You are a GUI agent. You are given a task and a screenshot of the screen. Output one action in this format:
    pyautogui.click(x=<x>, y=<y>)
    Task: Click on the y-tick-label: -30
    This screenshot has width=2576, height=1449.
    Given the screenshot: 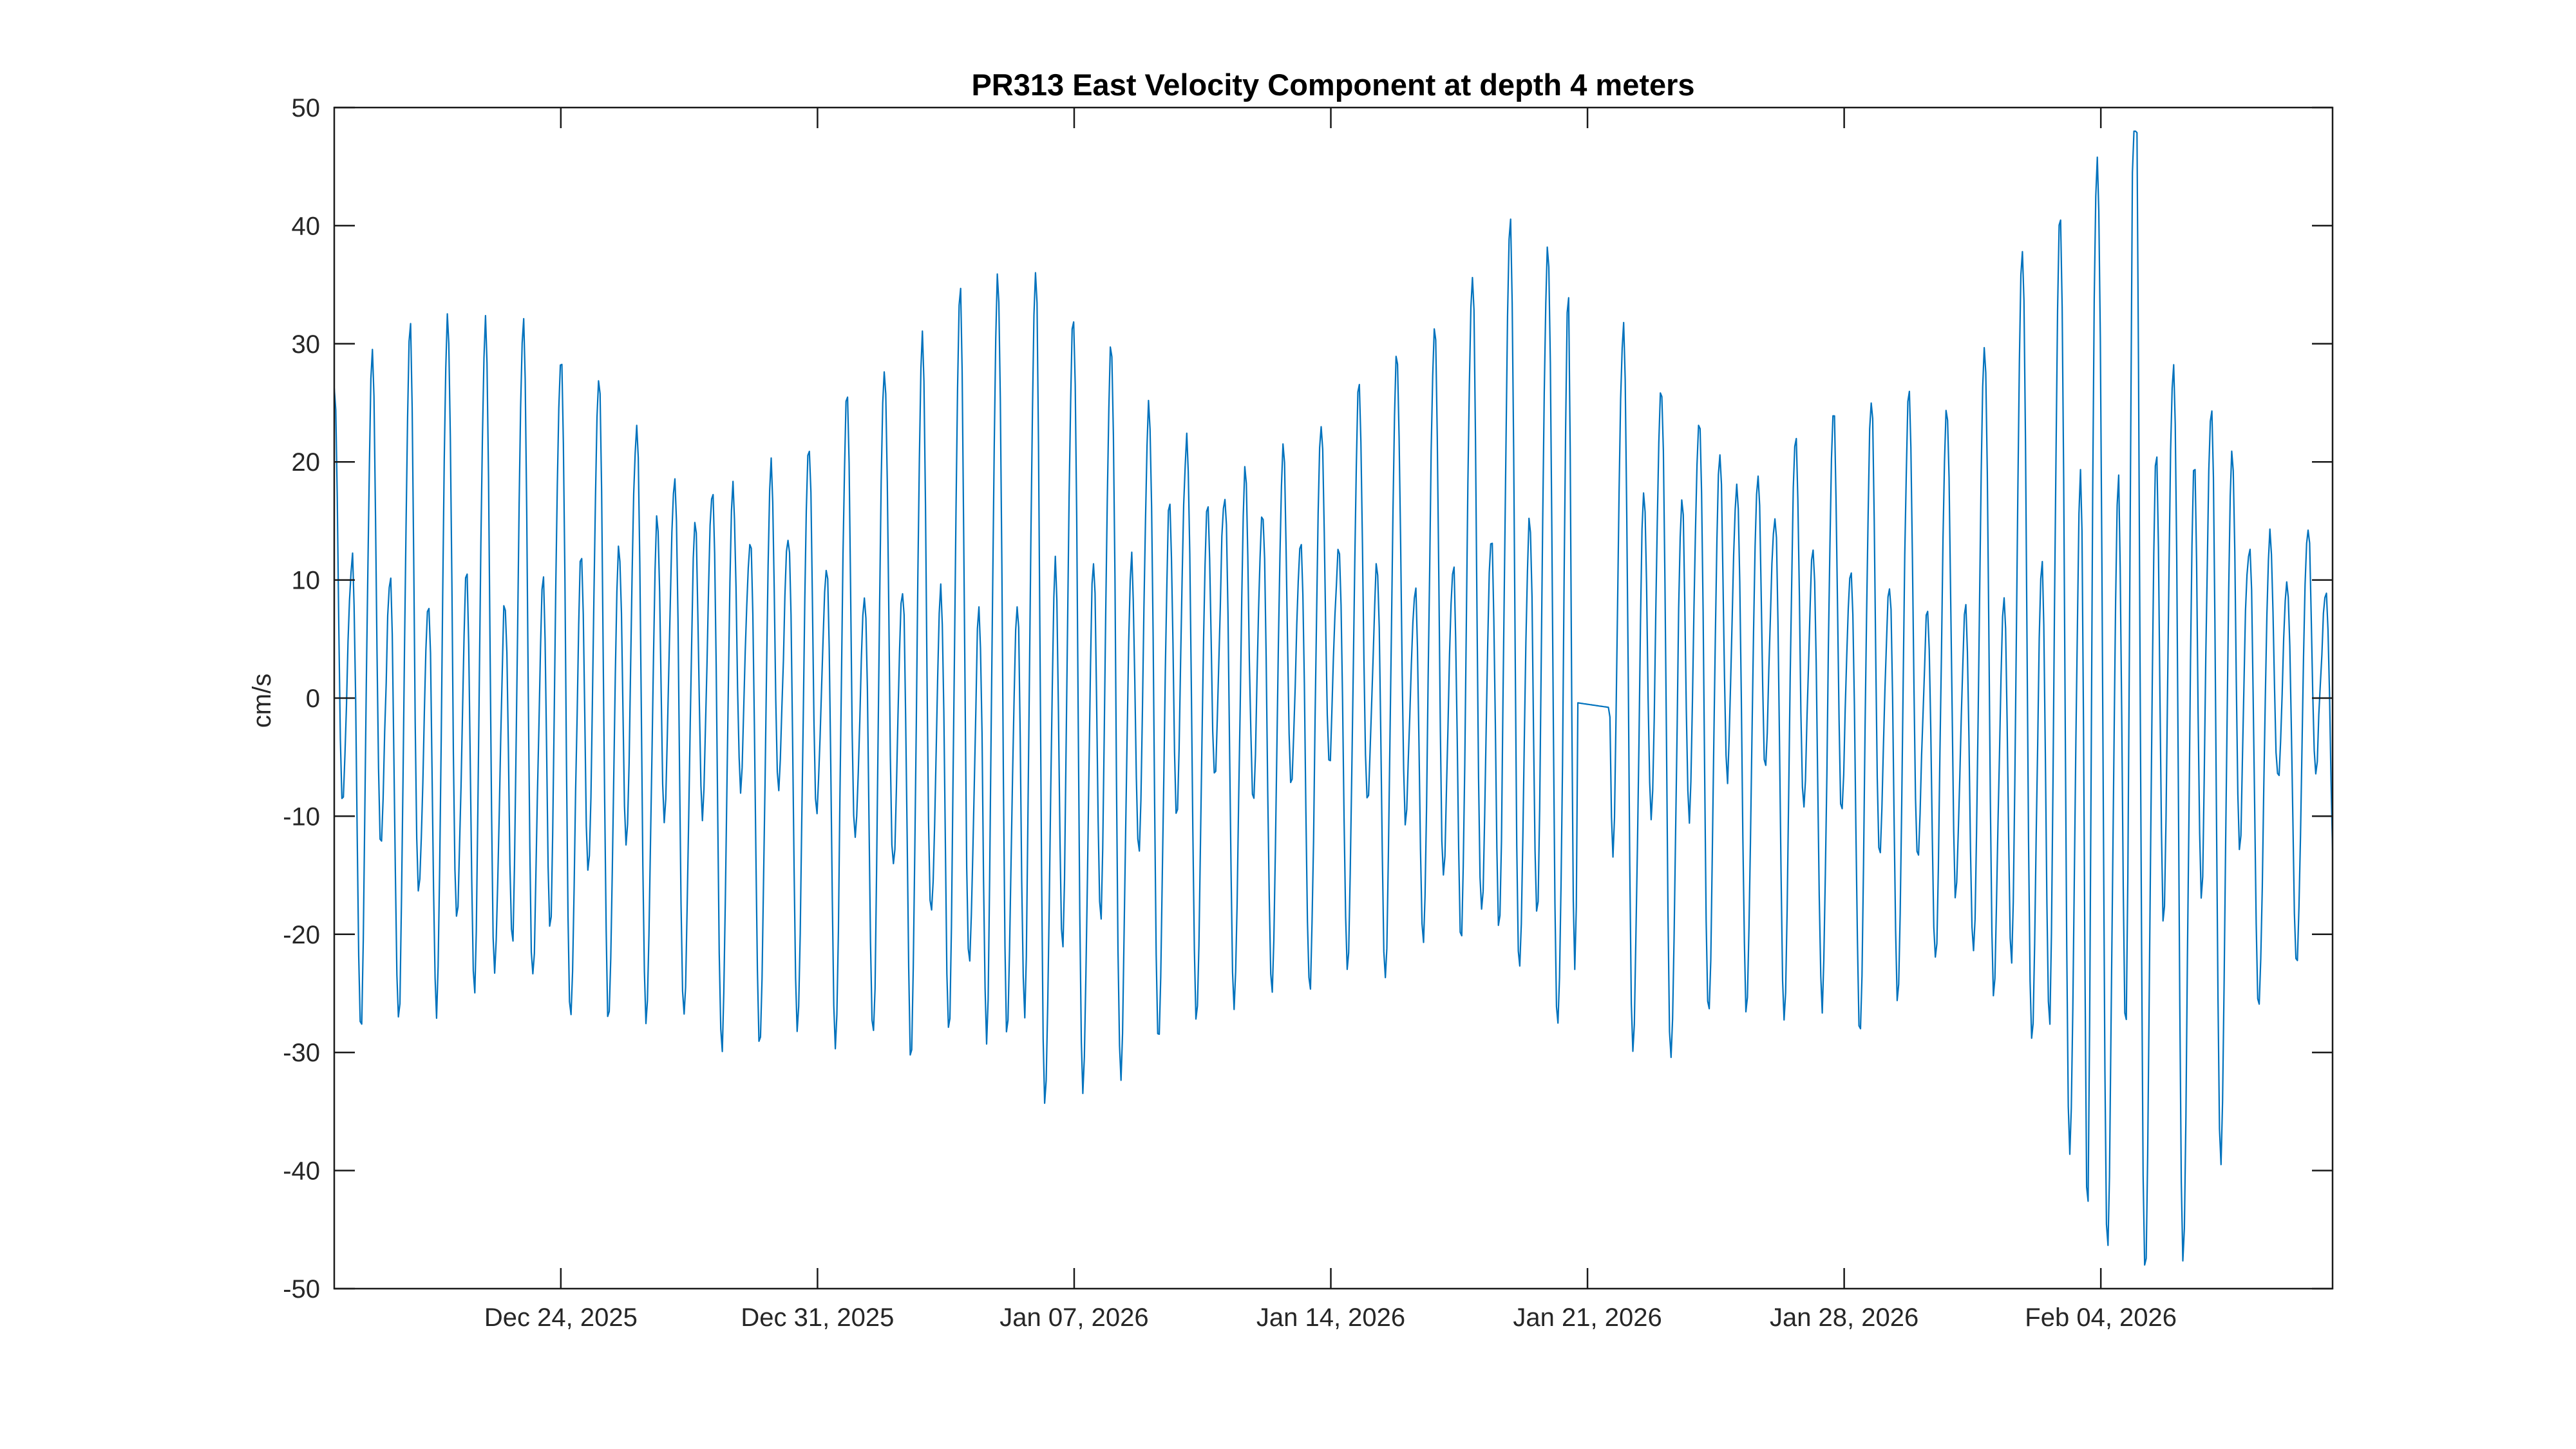 What is the action you would take?
    pyautogui.click(x=301, y=1053)
    